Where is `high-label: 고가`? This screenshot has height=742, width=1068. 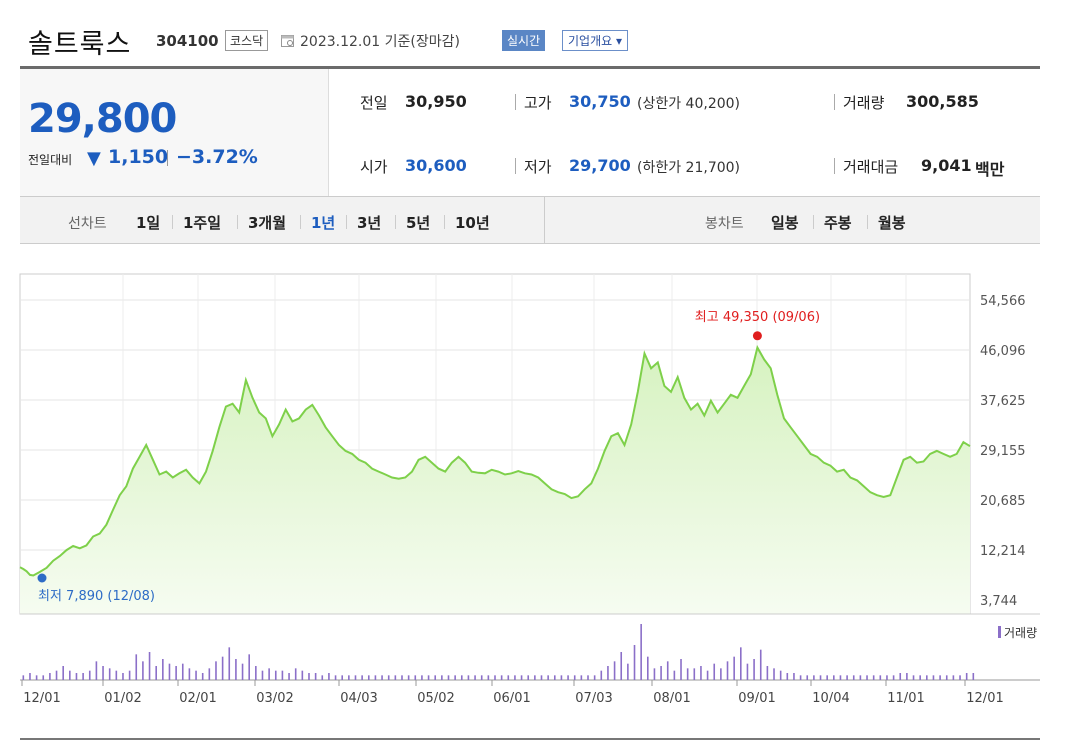 high-label: 고가 is located at coordinates (538, 103).